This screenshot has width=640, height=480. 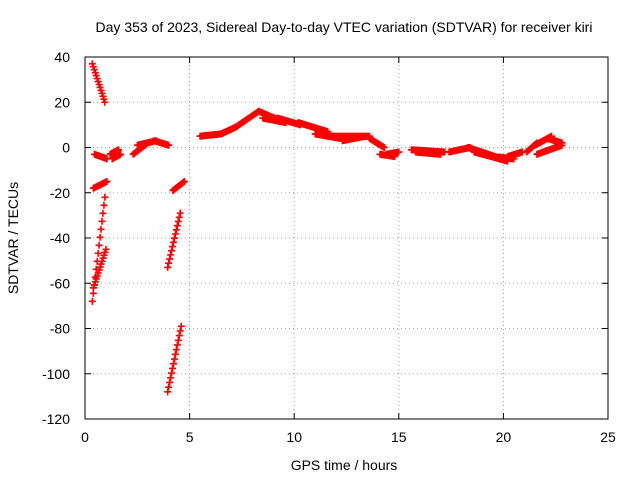 What do you see at coordinates (60, 283) in the screenshot?
I see `y-tick-label: -60` at bounding box center [60, 283].